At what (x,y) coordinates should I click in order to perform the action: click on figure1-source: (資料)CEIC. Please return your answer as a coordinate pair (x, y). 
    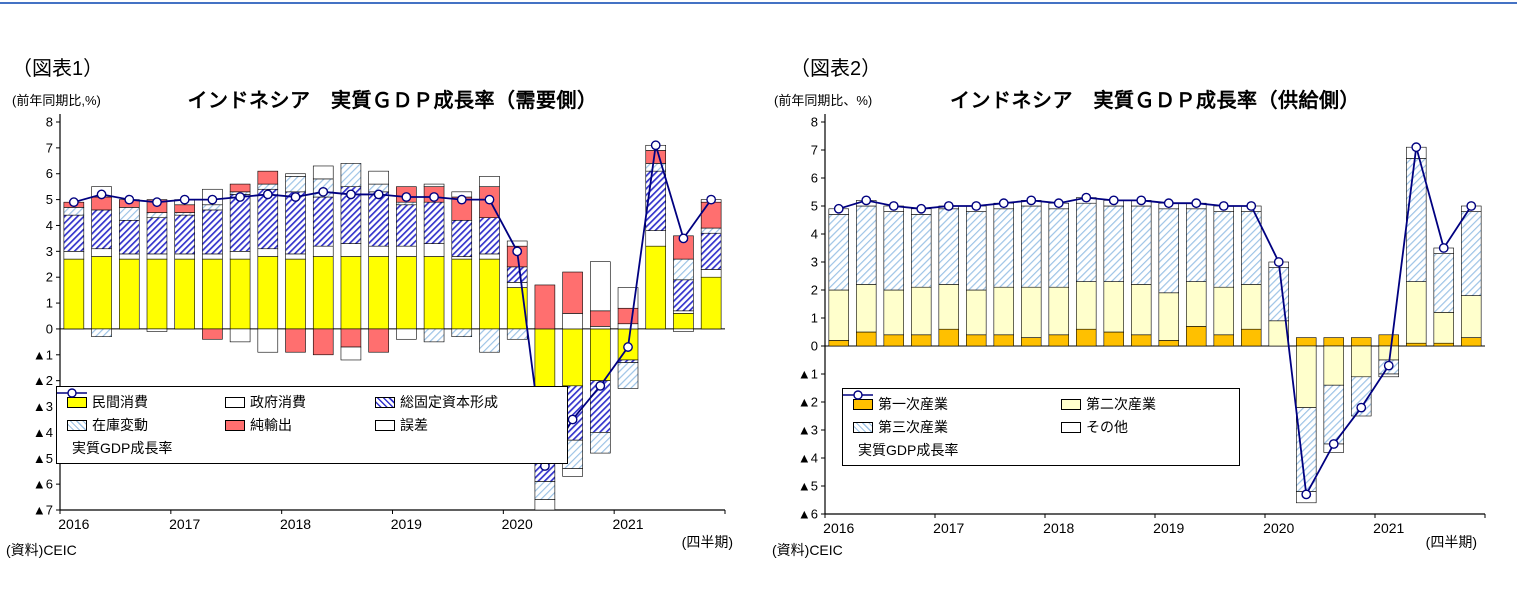
    Looking at the image, I should click on (41, 550).